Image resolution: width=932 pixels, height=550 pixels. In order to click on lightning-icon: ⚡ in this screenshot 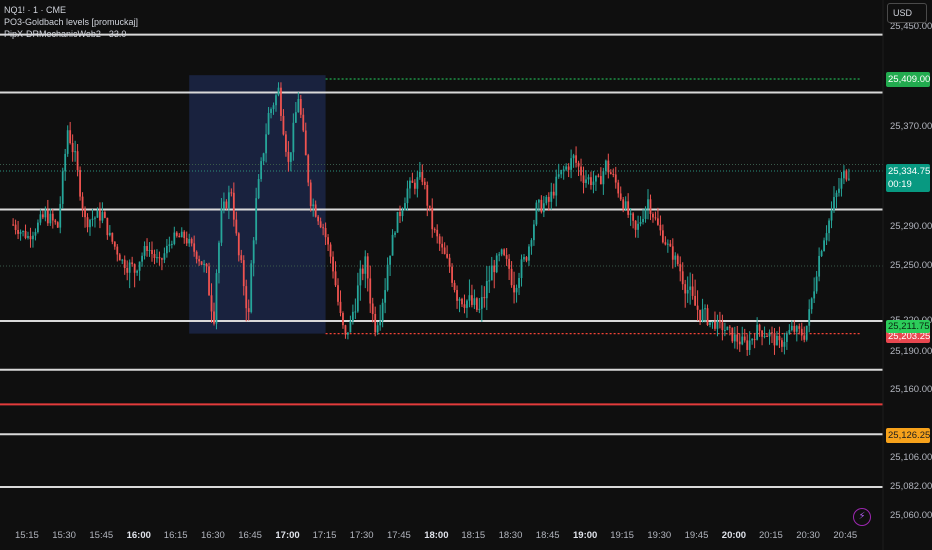, I will do `click(862, 517)`.